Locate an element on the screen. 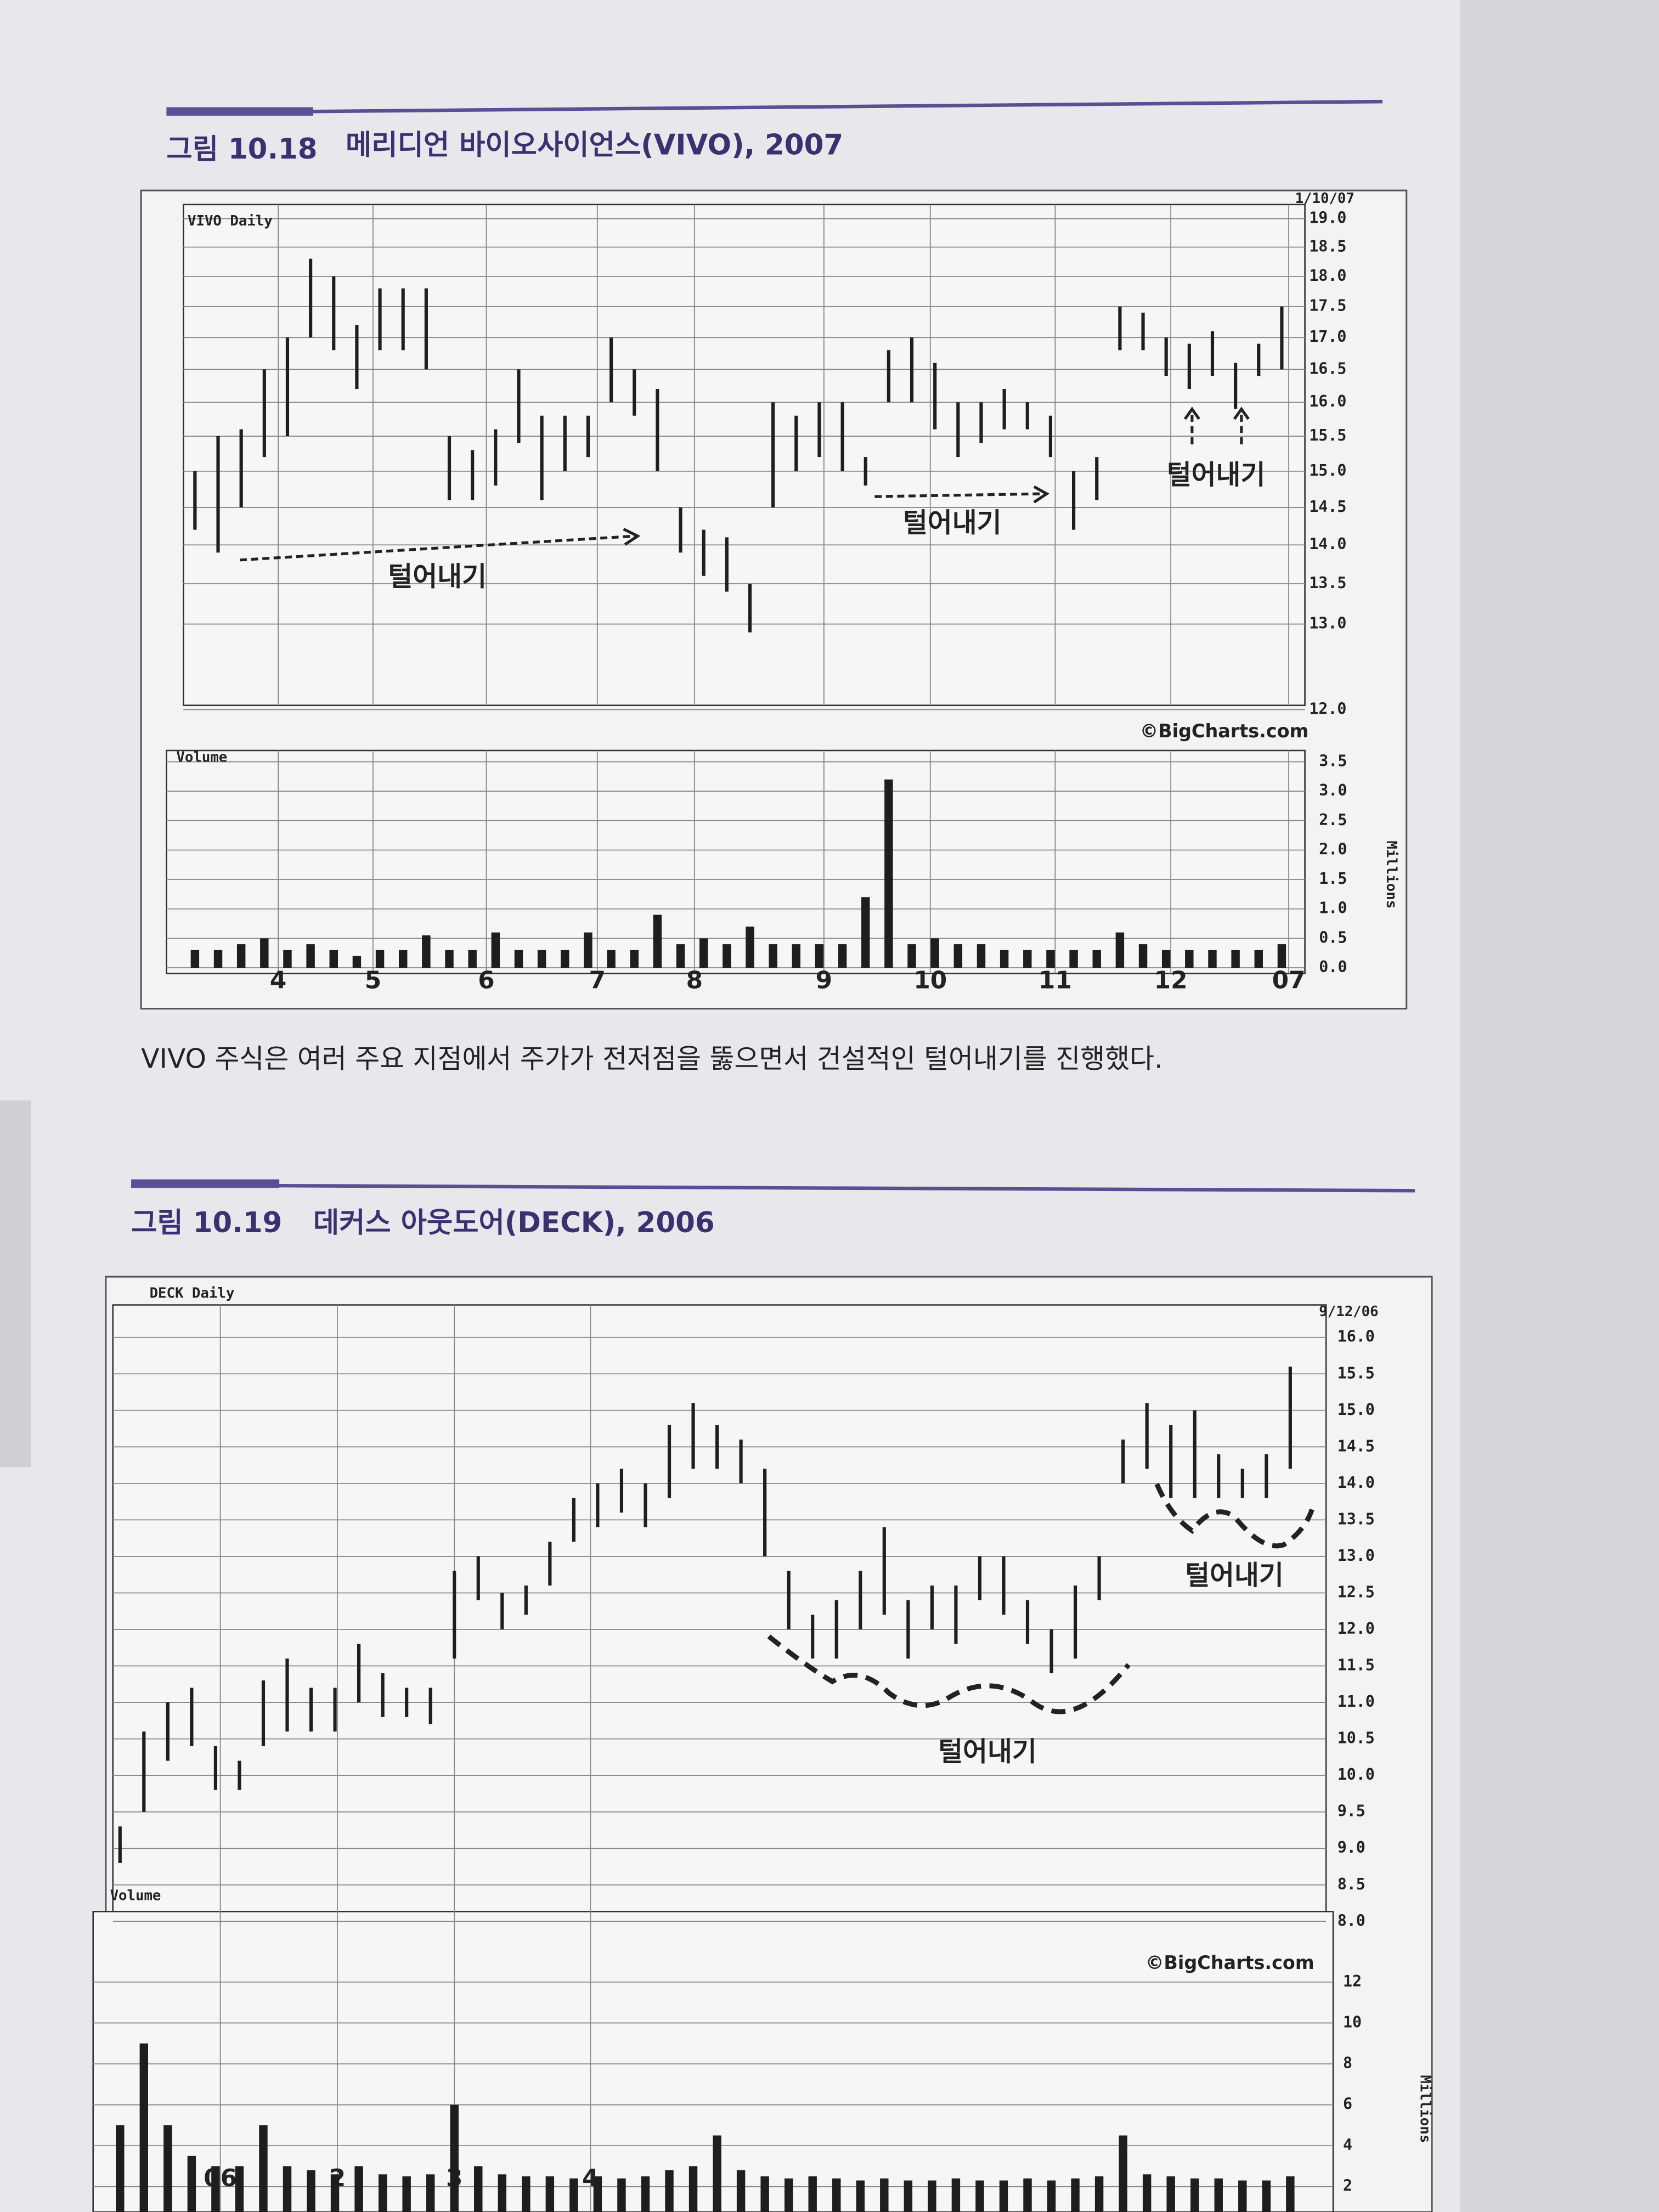 The image size is (1659, 2212). volume-panel is located at coordinates (736, 861).